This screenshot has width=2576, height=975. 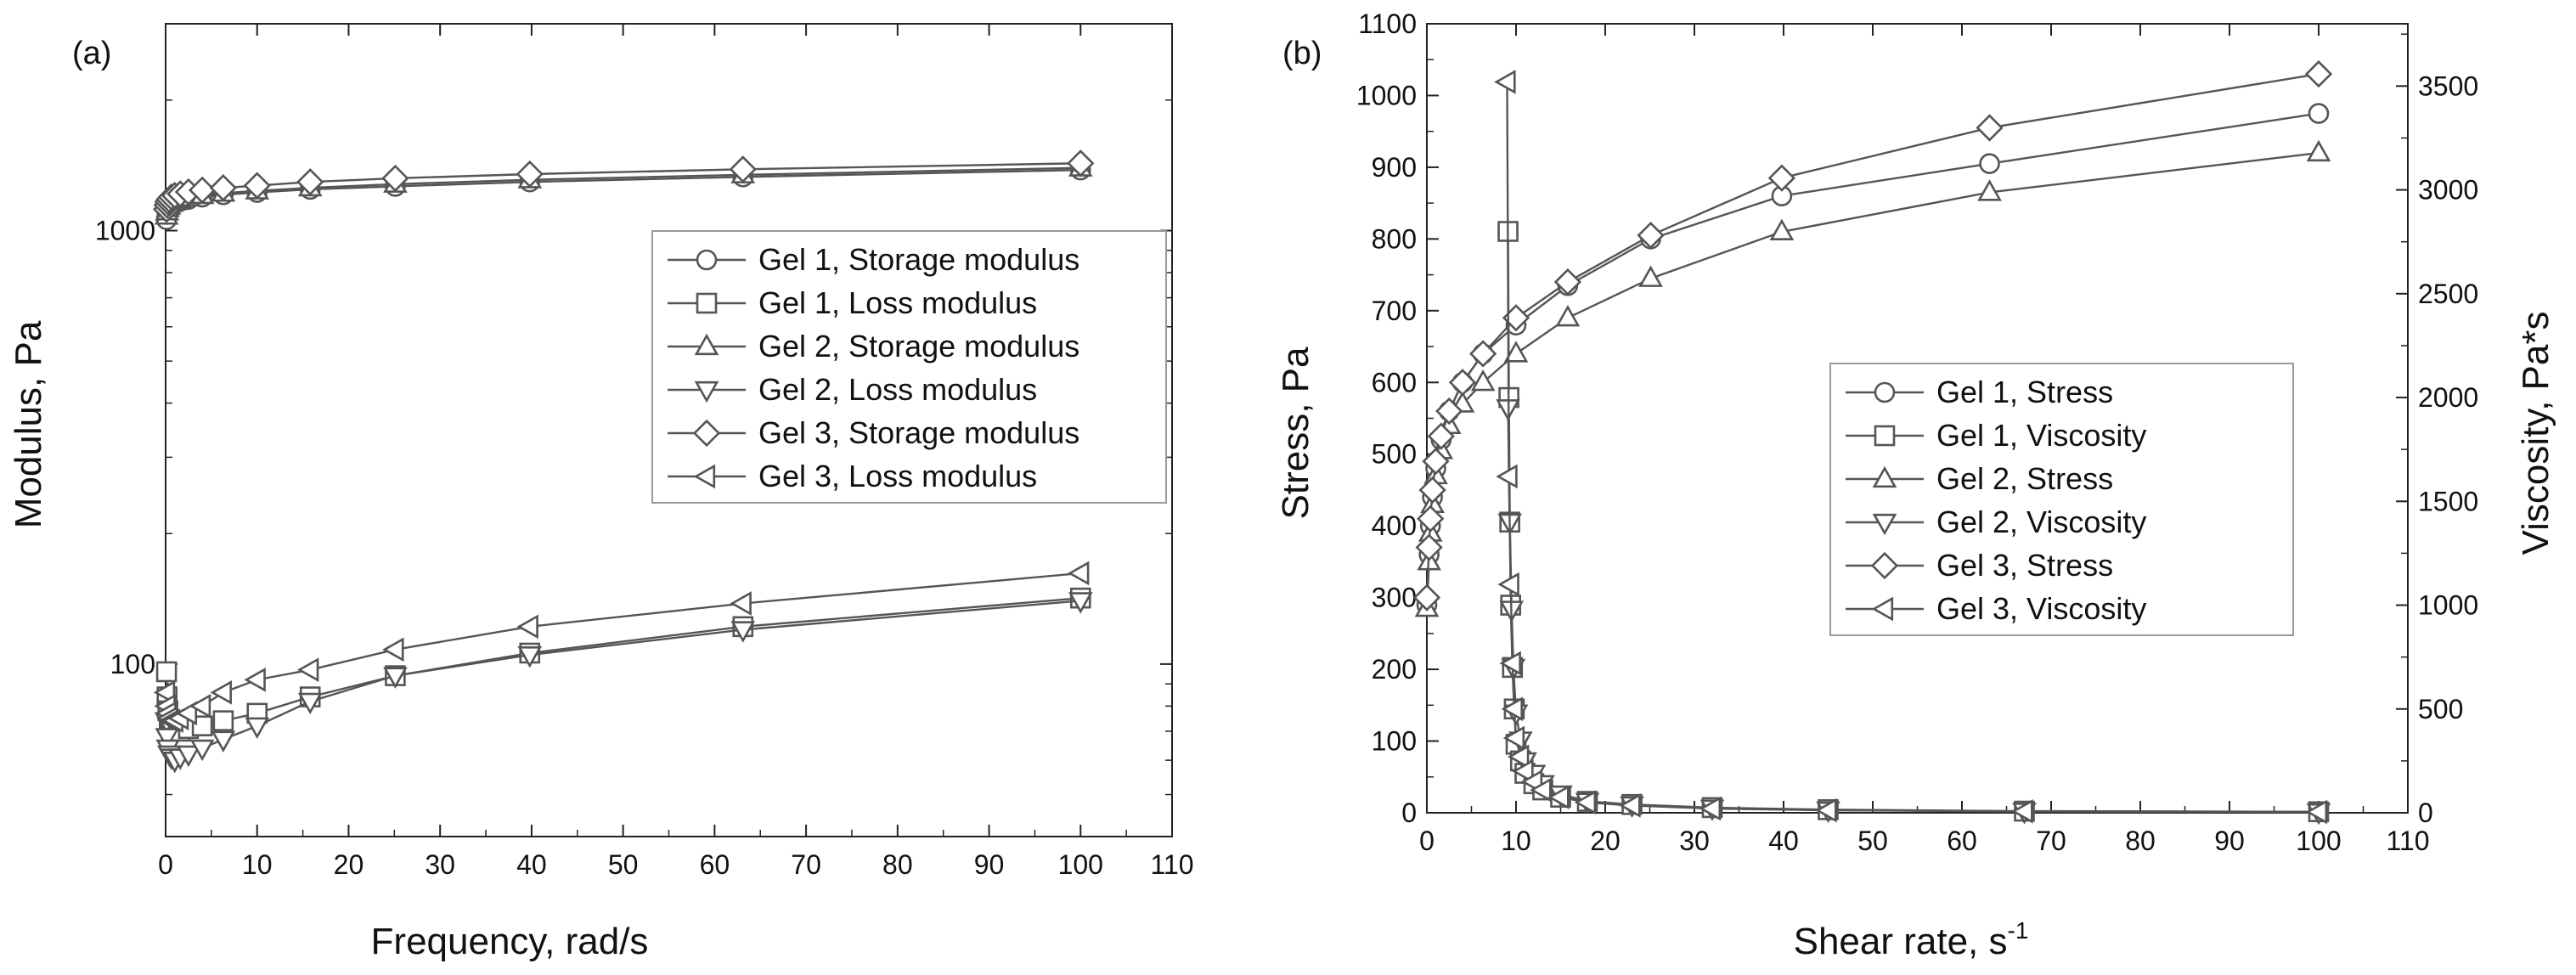 I want to click on legend-label: Gel 1, Loss modulus, so click(x=897, y=302).